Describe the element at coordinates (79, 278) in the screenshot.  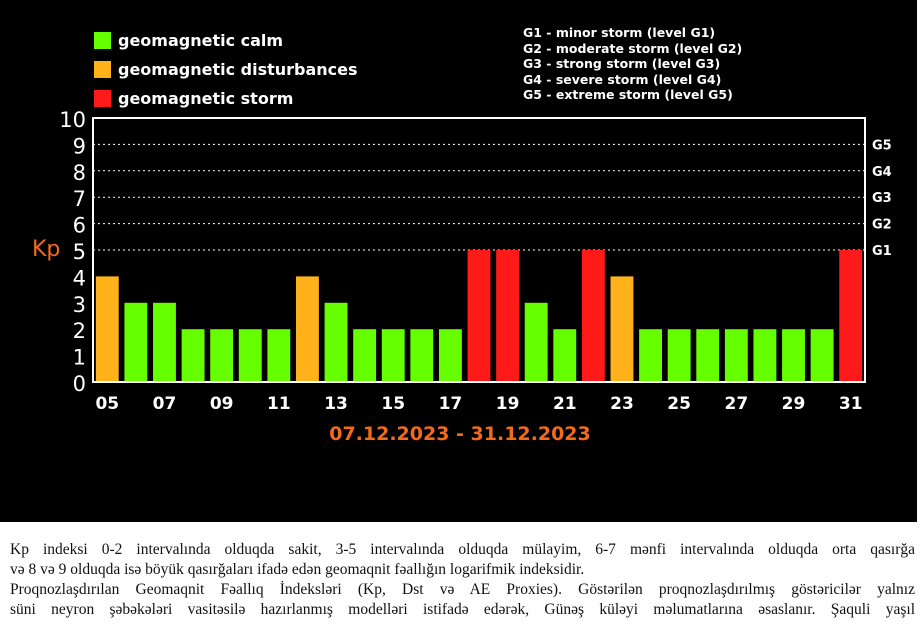
I see `y-tick-label-4: 4` at that location.